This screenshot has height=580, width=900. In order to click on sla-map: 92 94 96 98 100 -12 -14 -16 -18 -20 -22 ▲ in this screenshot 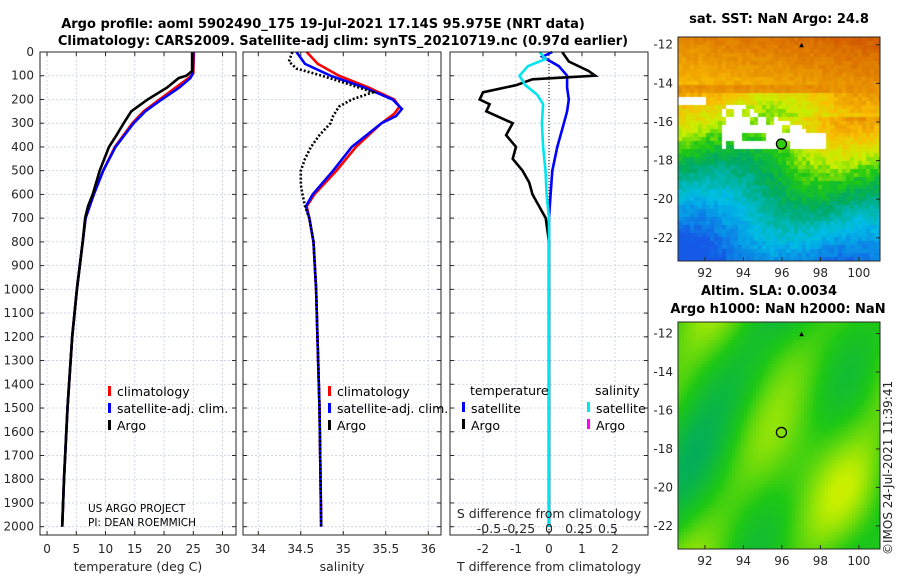, I will do `click(767, 444)`.